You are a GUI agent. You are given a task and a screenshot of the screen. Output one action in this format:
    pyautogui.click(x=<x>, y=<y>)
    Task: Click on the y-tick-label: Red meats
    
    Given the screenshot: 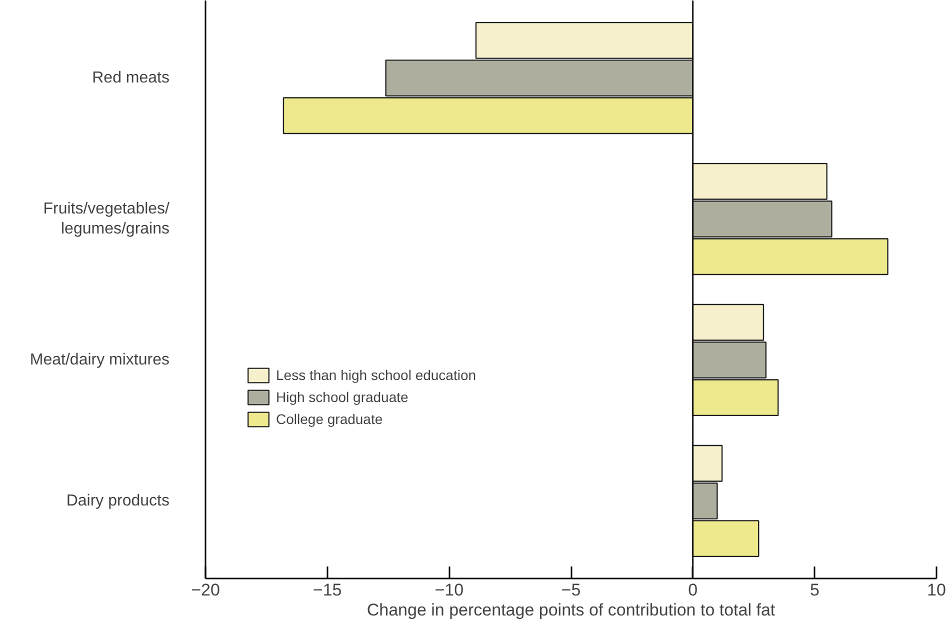 What is the action you would take?
    pyautogui.click(x=131, y=78)
    